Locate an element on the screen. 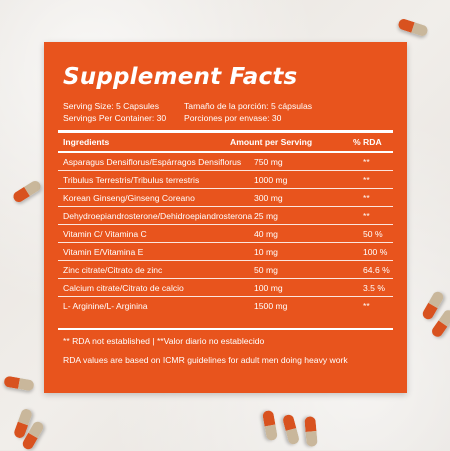 The image size is (450, 451). table-header: Ingredients Amount per Serving % RDA is located at coordinates (228, 143).